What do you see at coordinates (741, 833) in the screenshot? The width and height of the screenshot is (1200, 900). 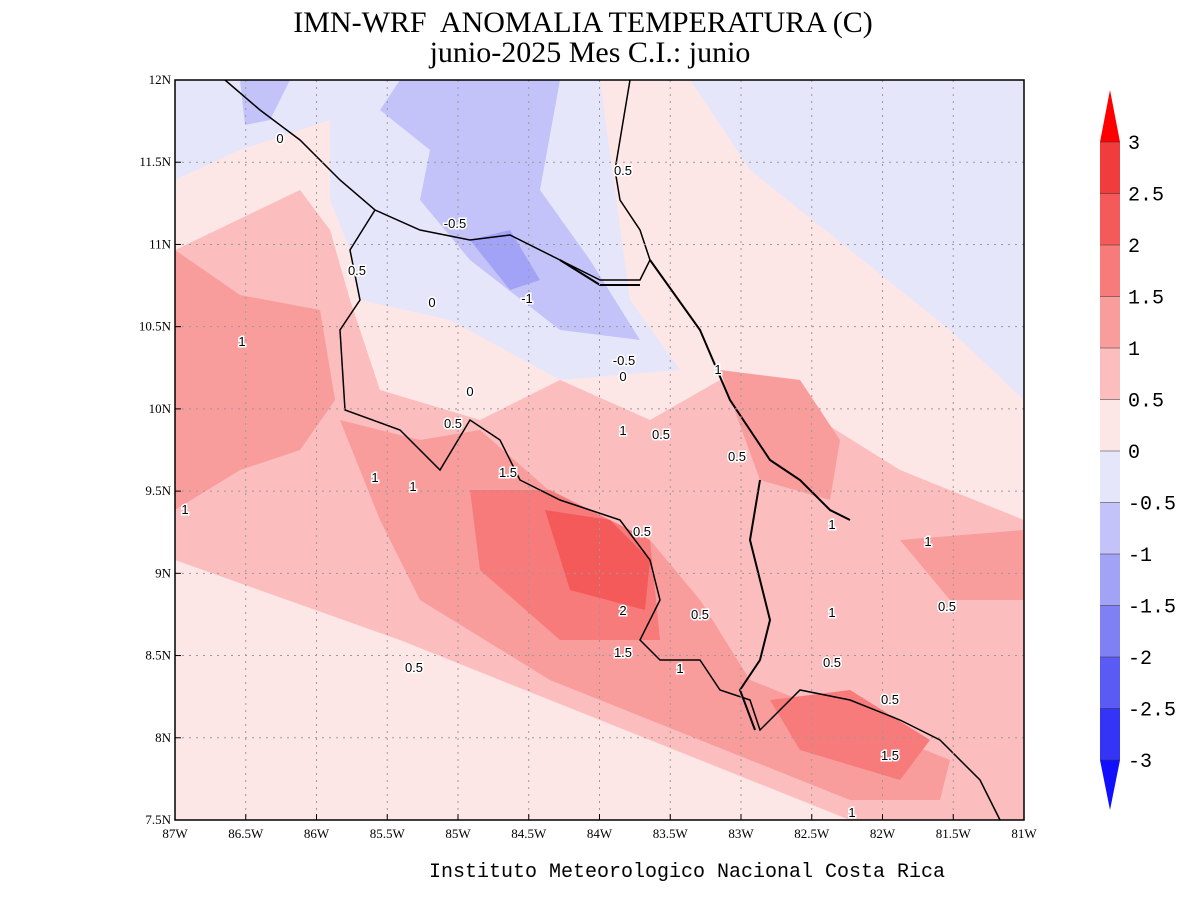 I see `x-tick-label: 83W` at bounding box center [741, 833].